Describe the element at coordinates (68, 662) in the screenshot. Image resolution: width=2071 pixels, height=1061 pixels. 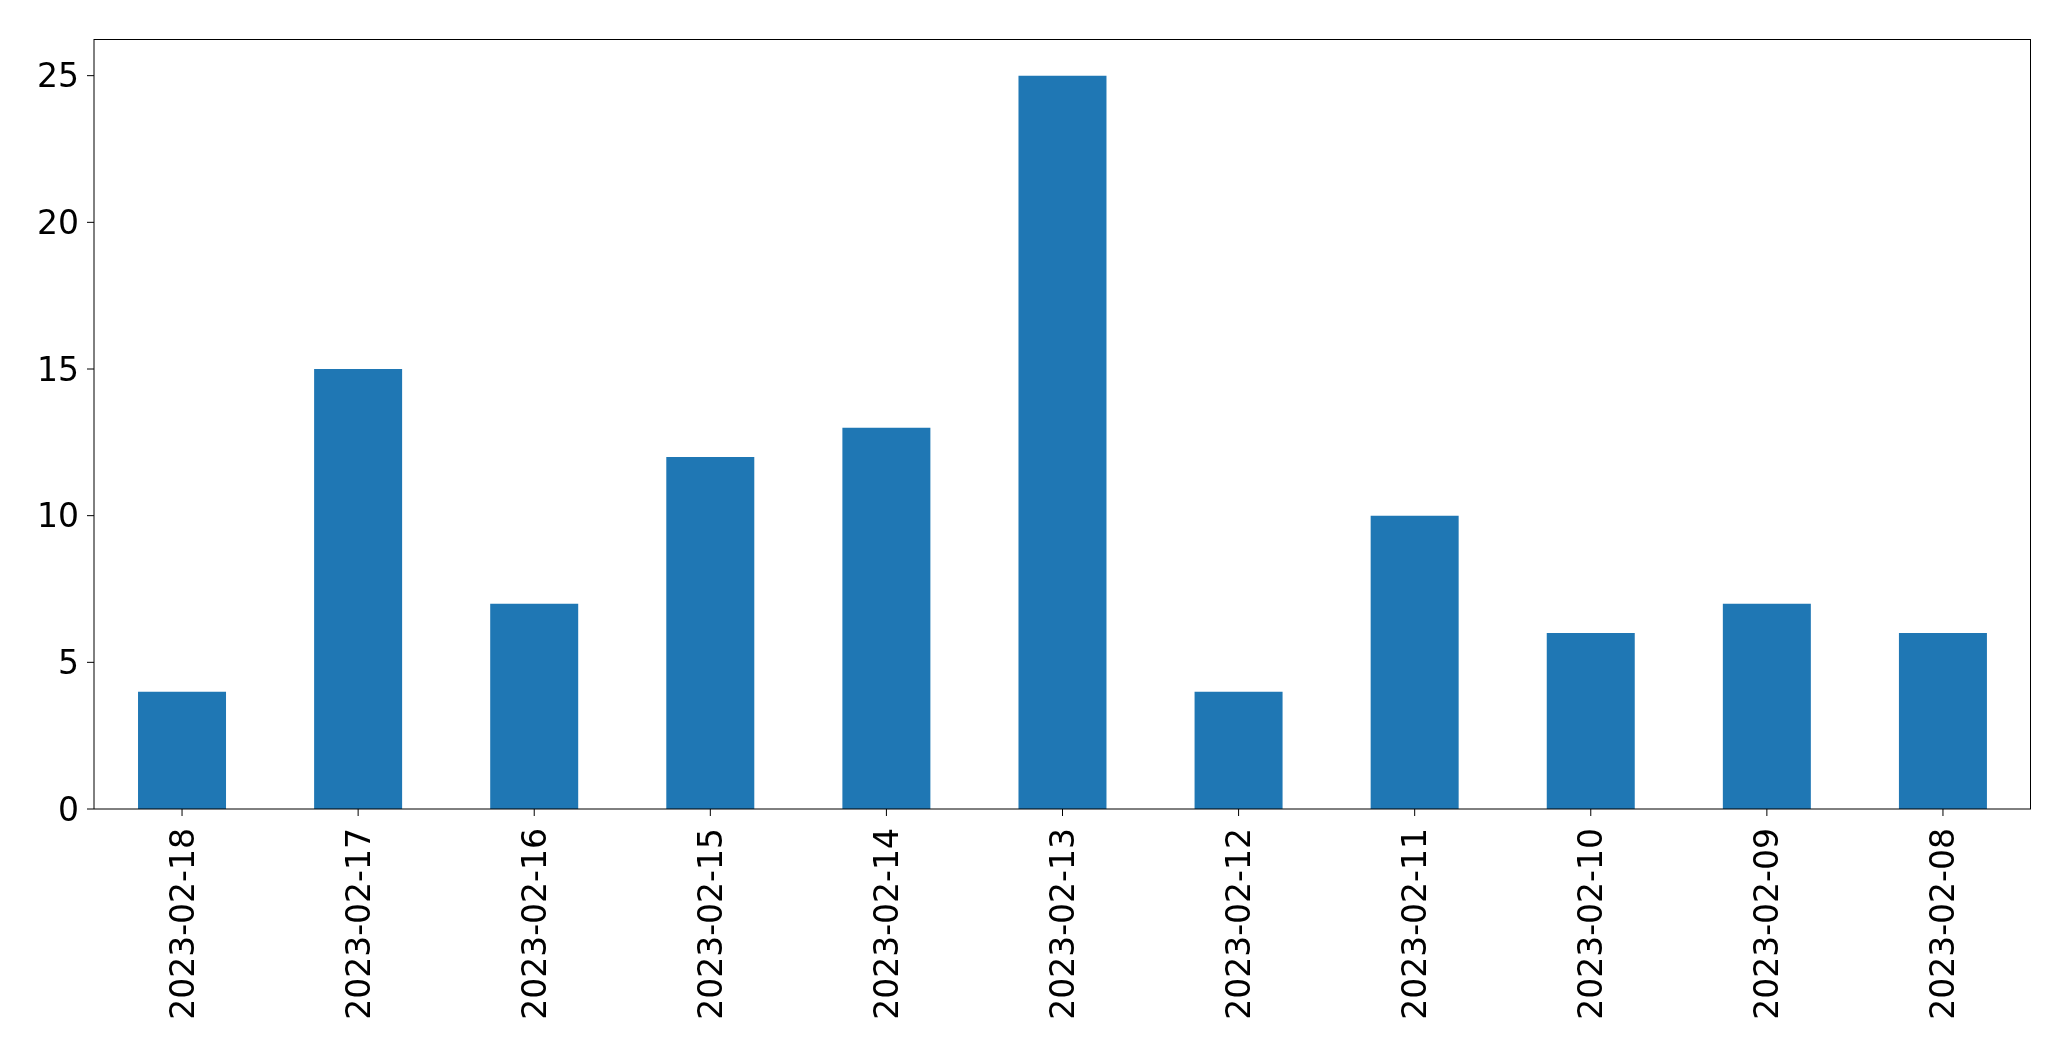
I see `y-tick-label: 5` at that location.